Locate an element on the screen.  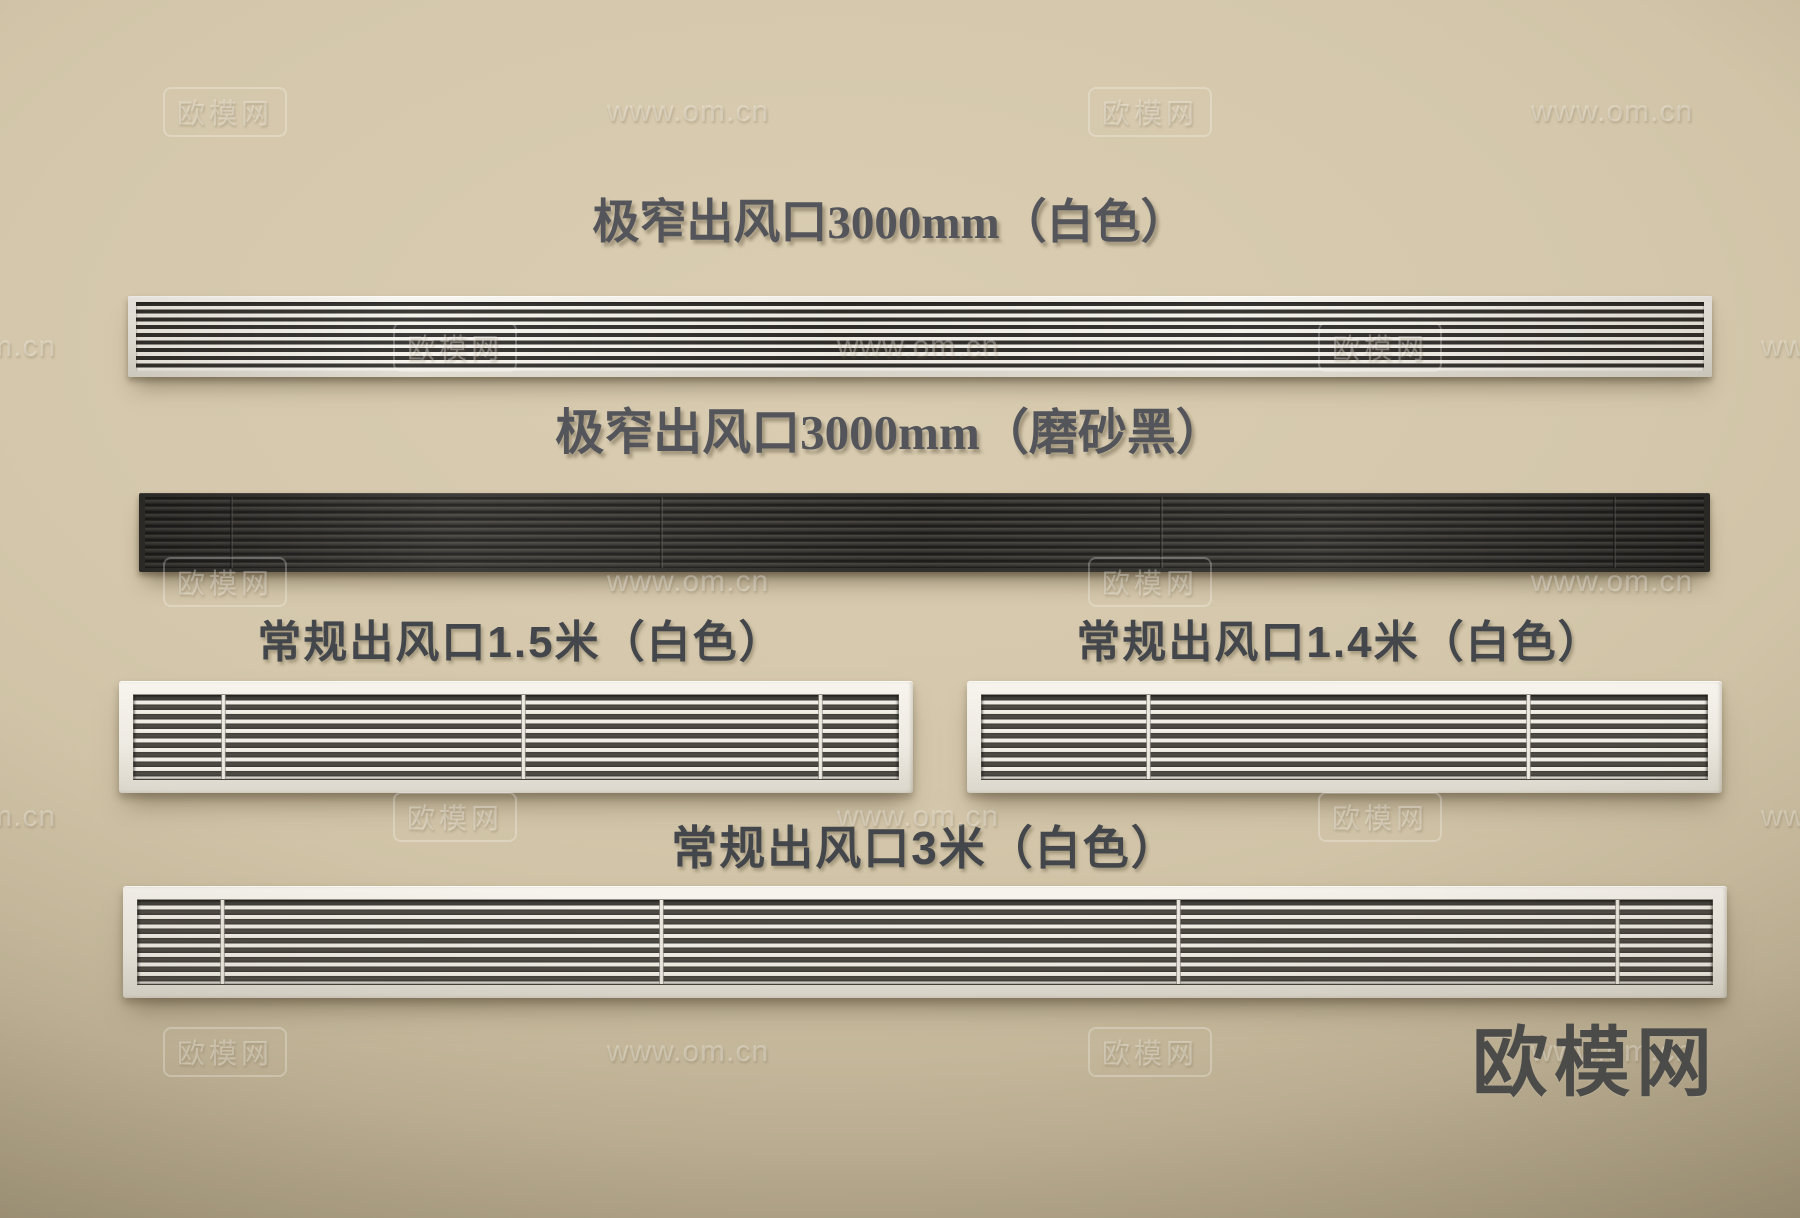
vent-regular-1.5m-white is located at coordinates (516, 737).